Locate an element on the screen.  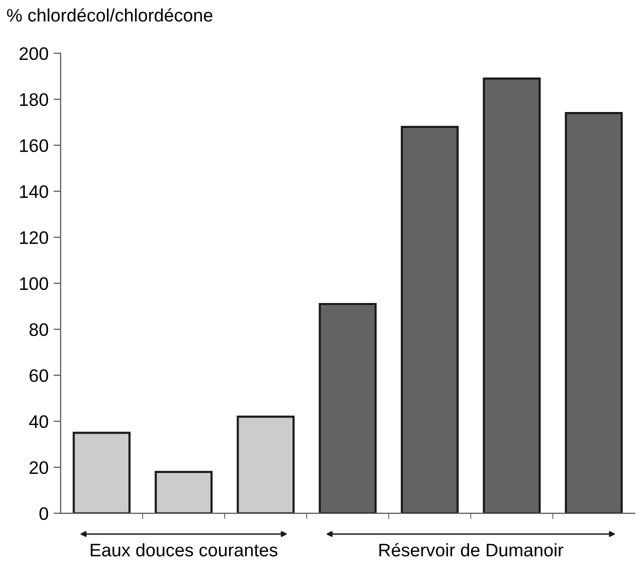
text: Réservoir de Dumanoir is located at coordinates (471, 549).